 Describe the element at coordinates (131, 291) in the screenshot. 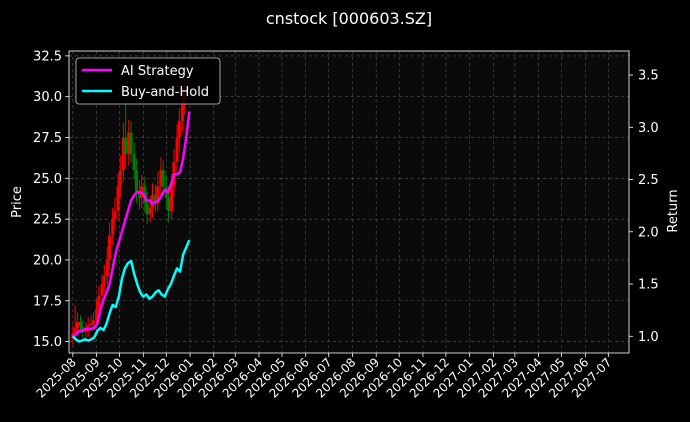

I see `series-line-buy-and-hold` at that location.